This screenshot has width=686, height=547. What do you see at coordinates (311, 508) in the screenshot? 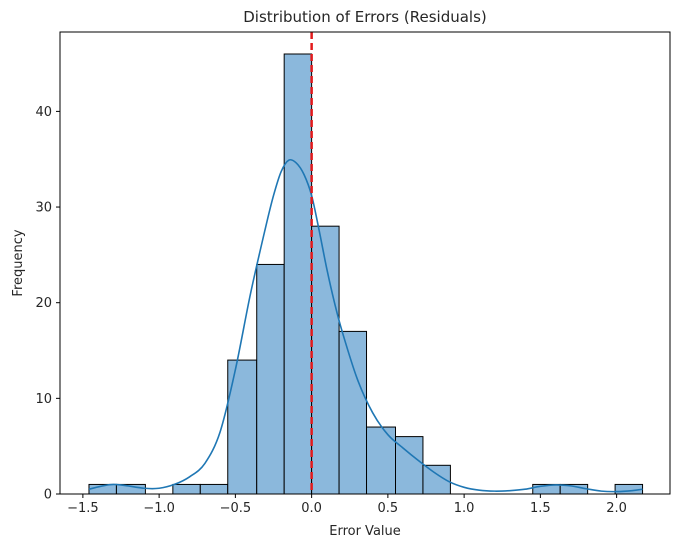
I see `x-tick-label: 0.0` at bounding box center [311, 508].